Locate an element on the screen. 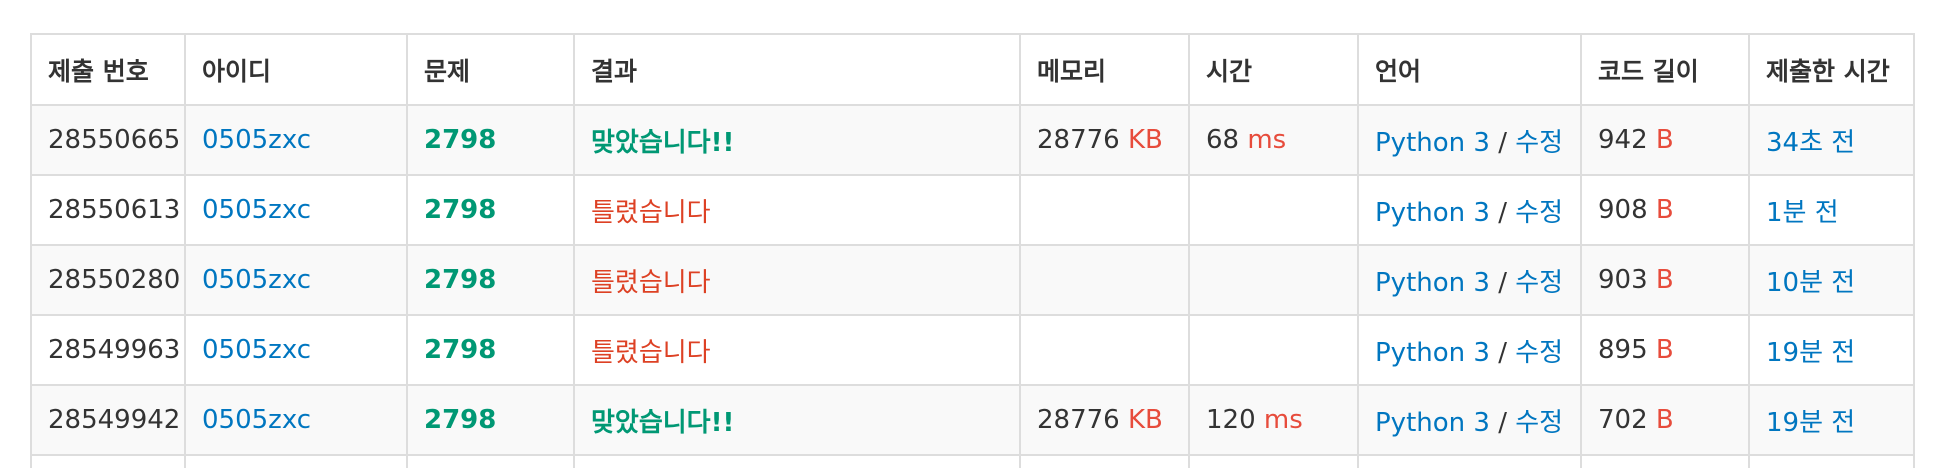  code-length-cell: 942 B is located at coordinates (1665, 140).